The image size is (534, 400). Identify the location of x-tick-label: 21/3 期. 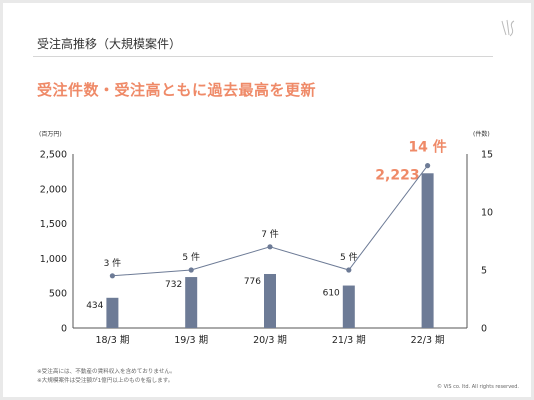
(349, 340).